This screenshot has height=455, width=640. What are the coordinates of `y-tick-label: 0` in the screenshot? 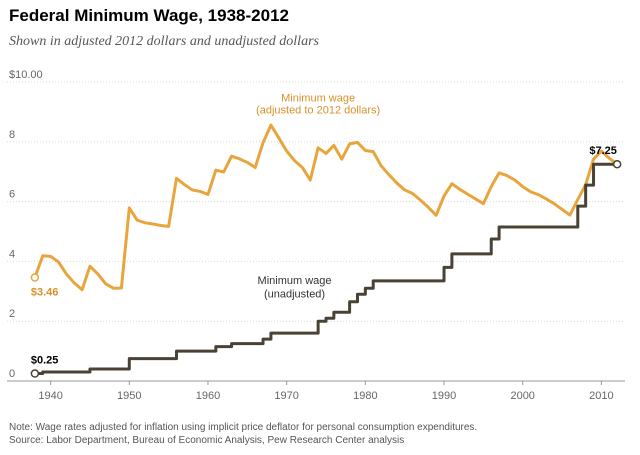 It's located at (12, 374).